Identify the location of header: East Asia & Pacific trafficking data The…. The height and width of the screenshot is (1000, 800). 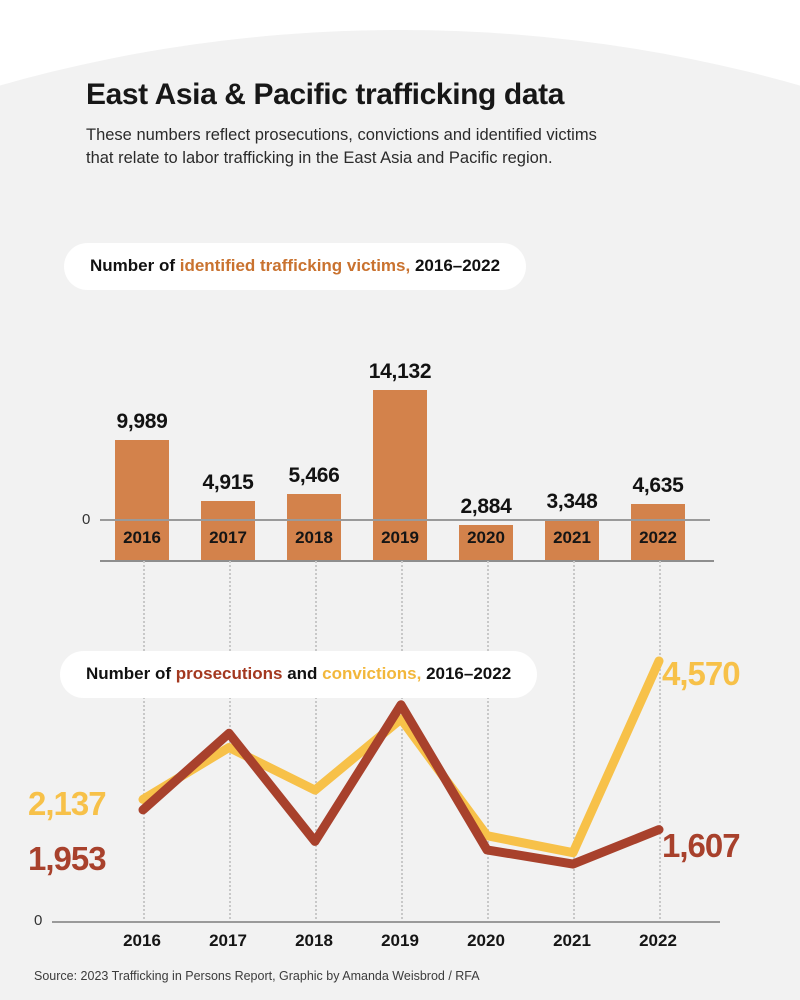
(406, 124).